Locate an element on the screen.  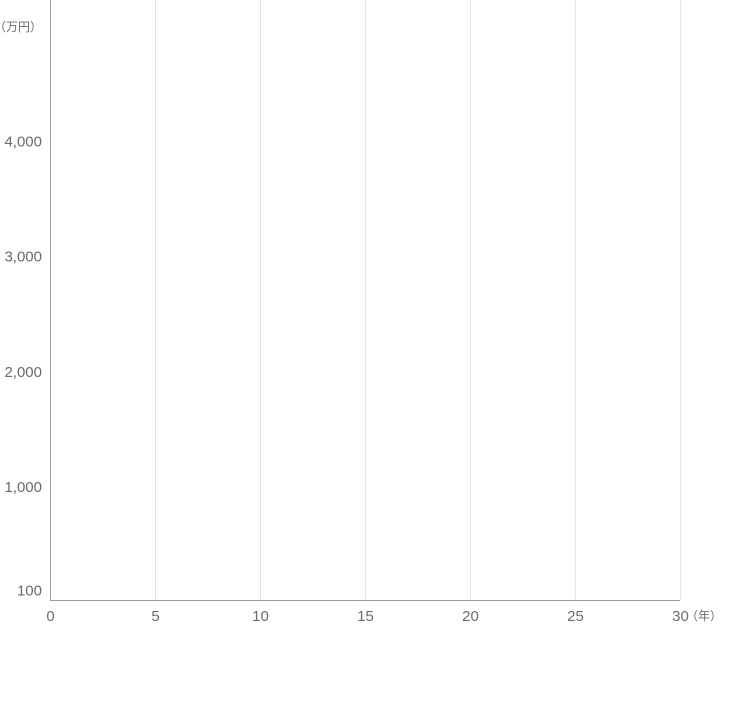
x-tick-label: 30 is located at coordinates (680, 616).